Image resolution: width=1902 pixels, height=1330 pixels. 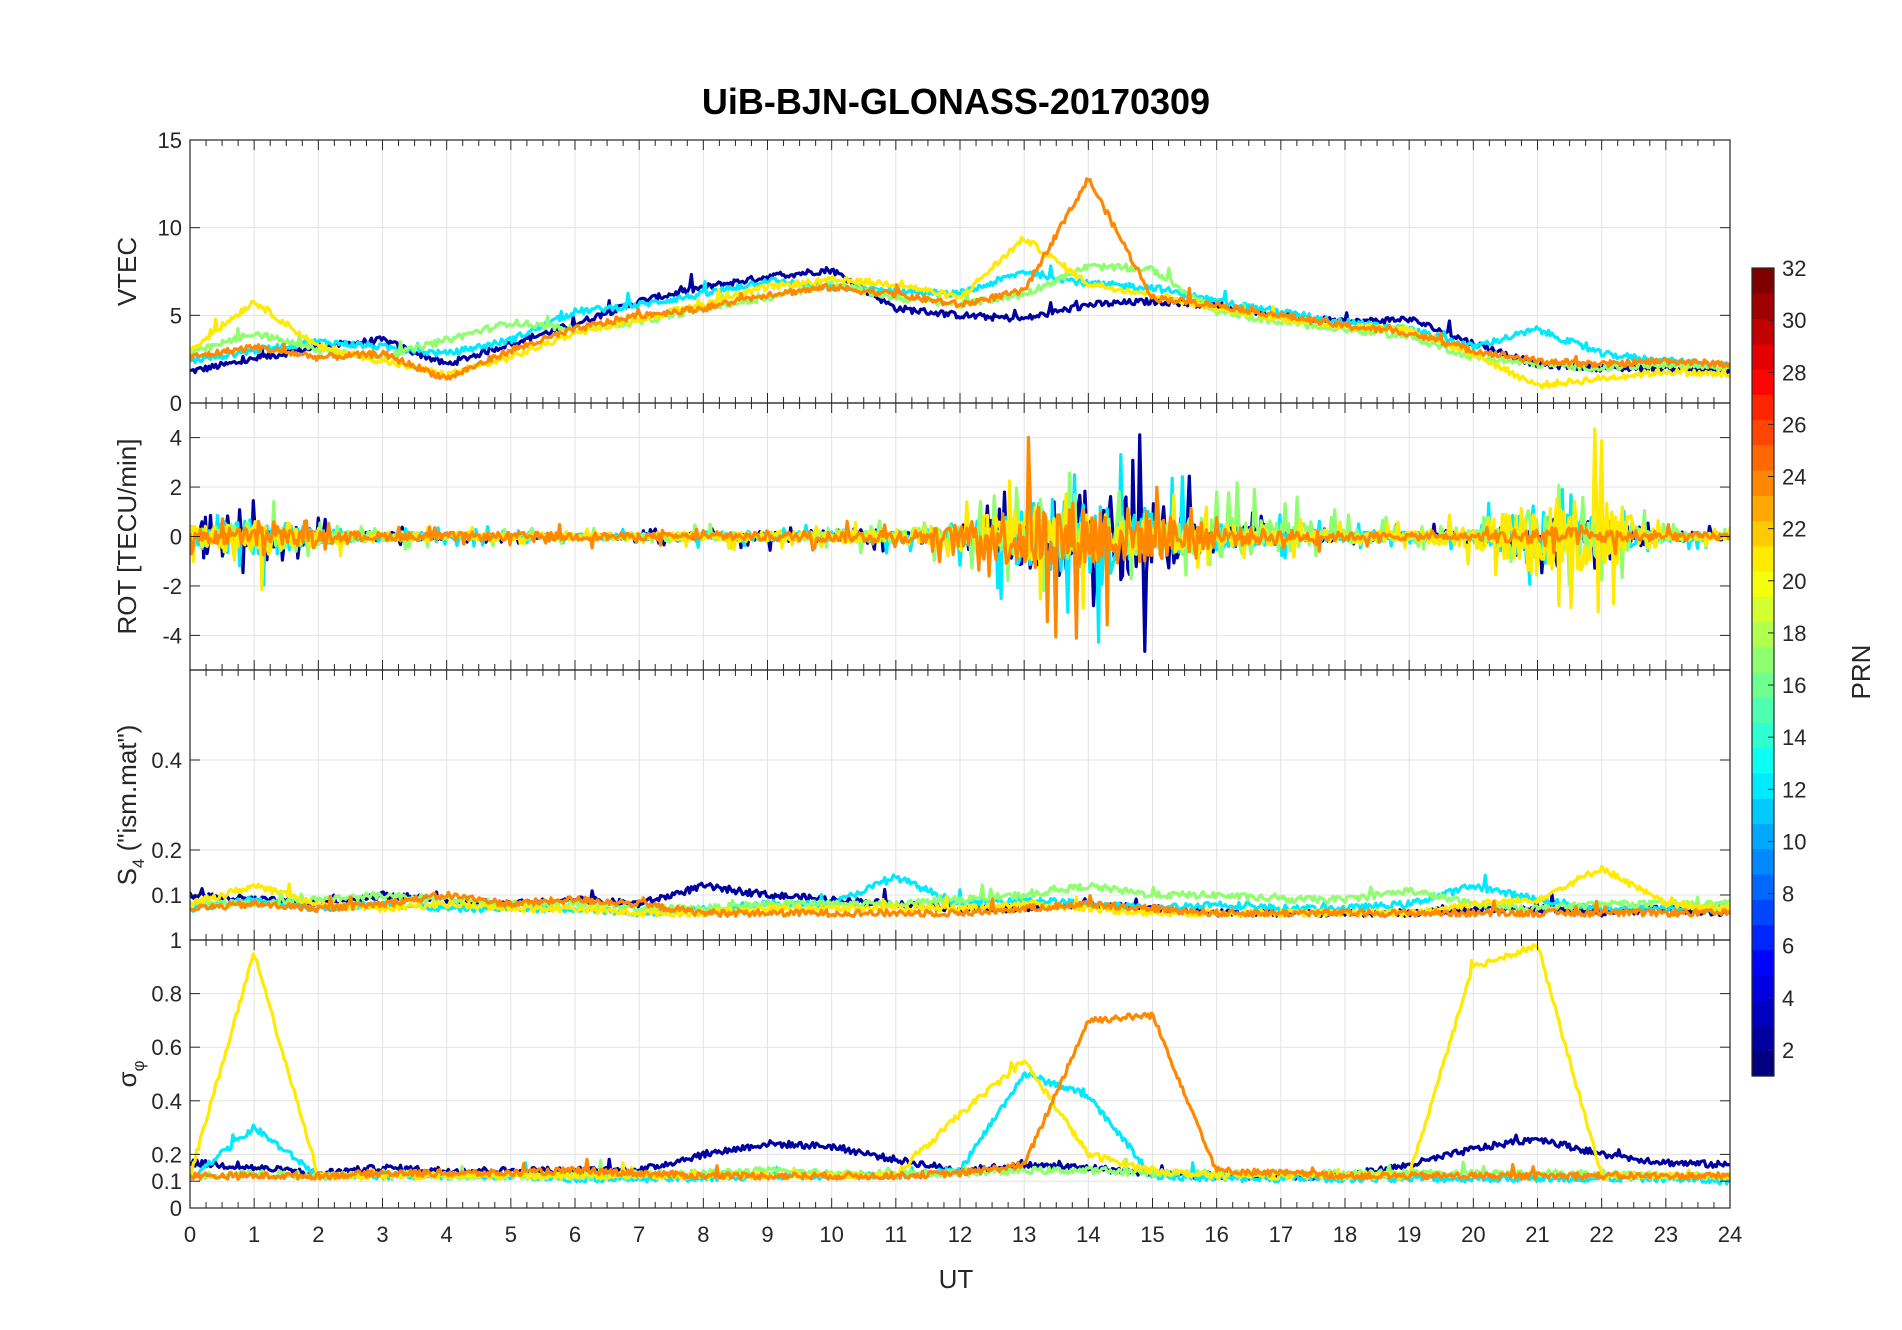 What do you see at coordinates (1794, 737) in the screenshot?
I see `colorbar-tick-label: 14` at bounding box center [1794, 737].